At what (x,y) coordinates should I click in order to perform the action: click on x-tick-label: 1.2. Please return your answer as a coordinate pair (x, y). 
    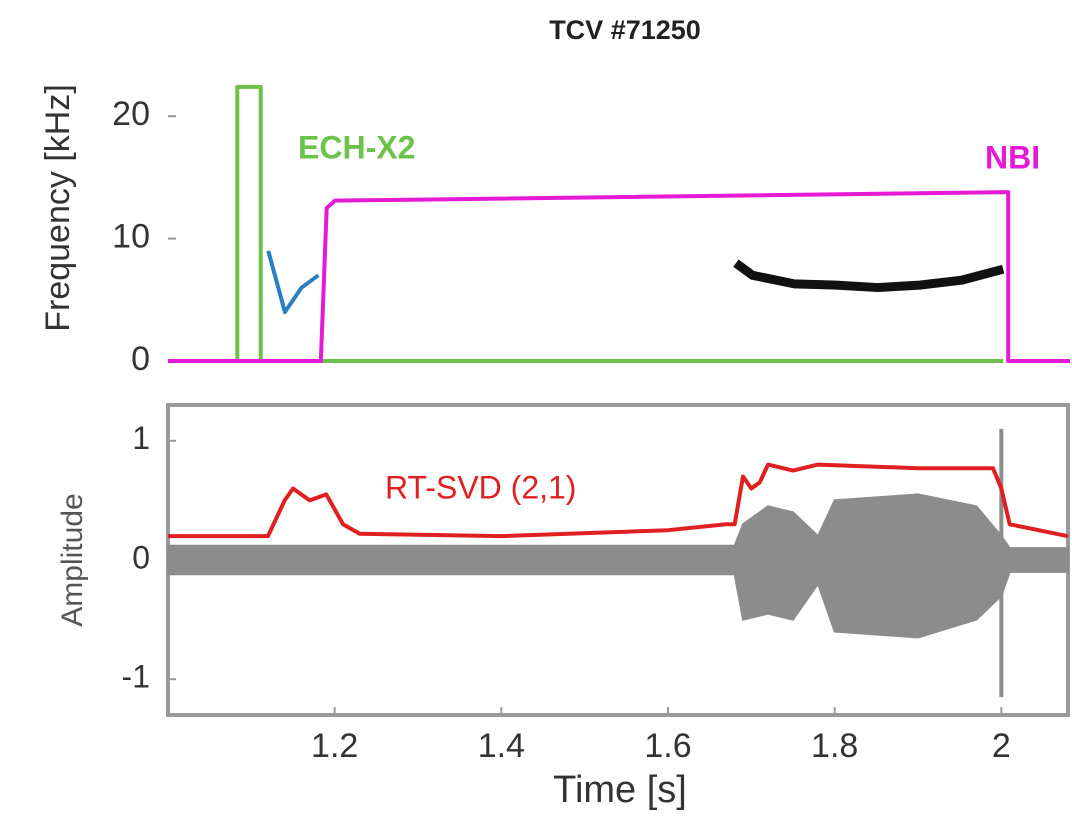
    Looking at the image, I should click on (334, 746).